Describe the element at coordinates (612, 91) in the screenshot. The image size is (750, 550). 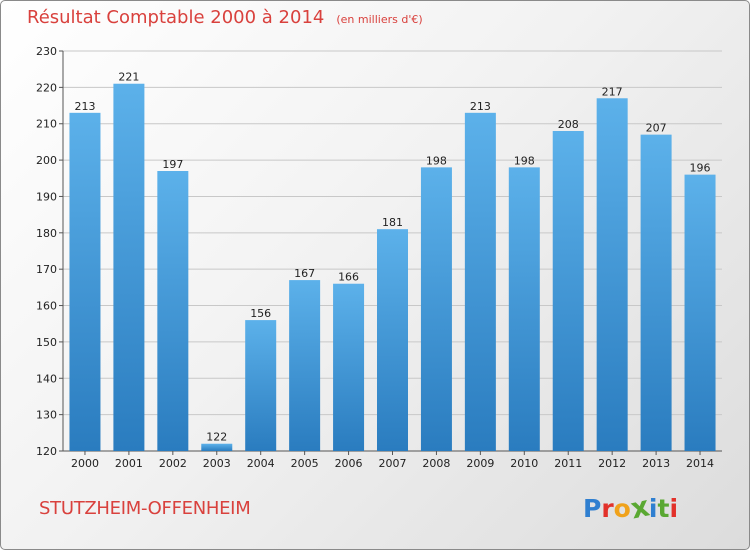
I see `data-label-2012: 217` at that location.